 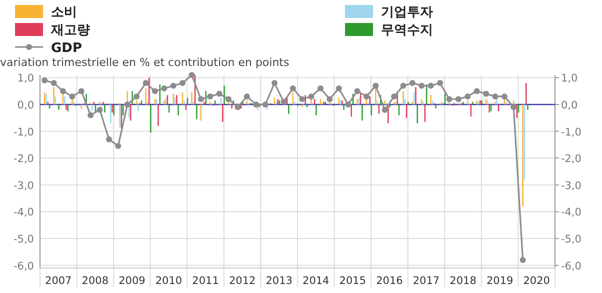 I want to click on x-tick-label: 2014, so click(x=316, y=281).